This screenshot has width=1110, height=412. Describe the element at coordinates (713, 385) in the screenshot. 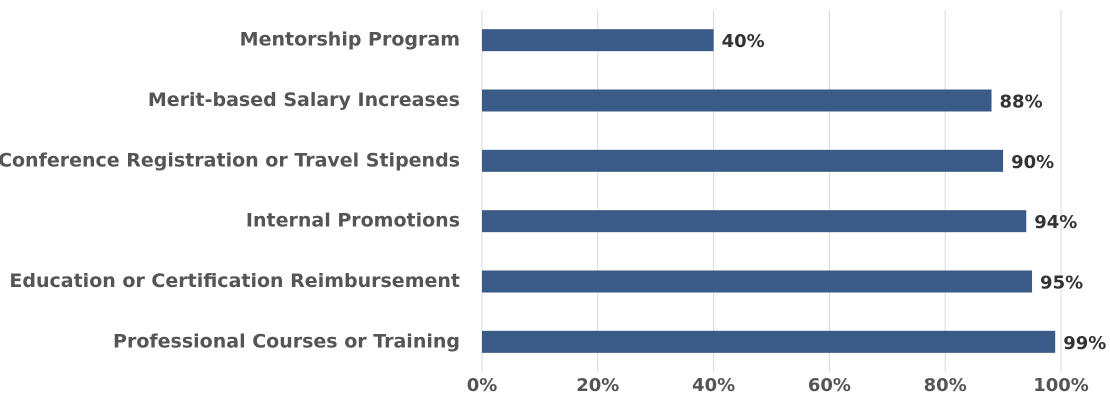

I see `x-tick-label: 40%` at that location.